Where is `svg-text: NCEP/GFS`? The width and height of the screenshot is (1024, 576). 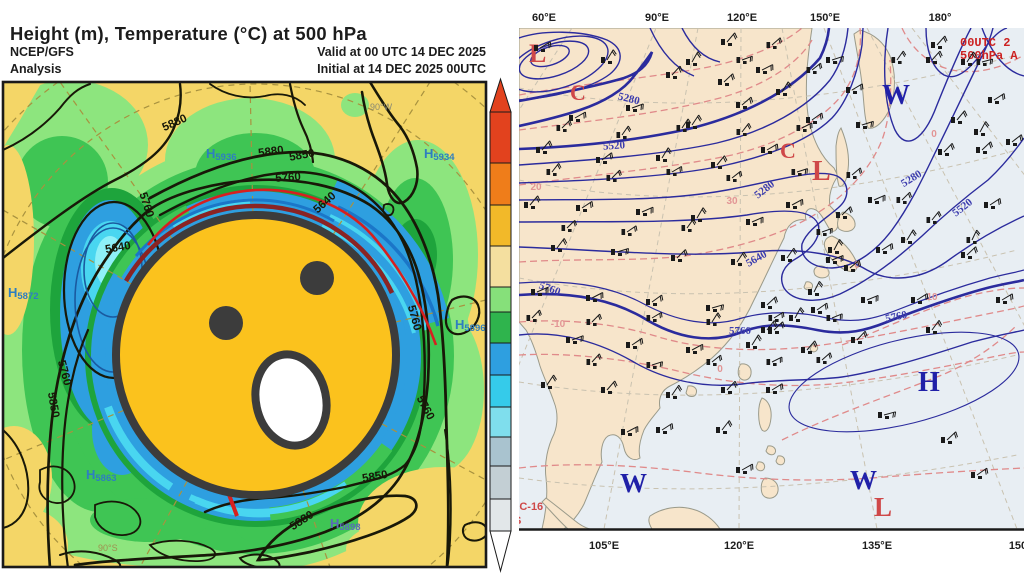 svg-text: NCEP/GFS is located at coordinates (42, 52).